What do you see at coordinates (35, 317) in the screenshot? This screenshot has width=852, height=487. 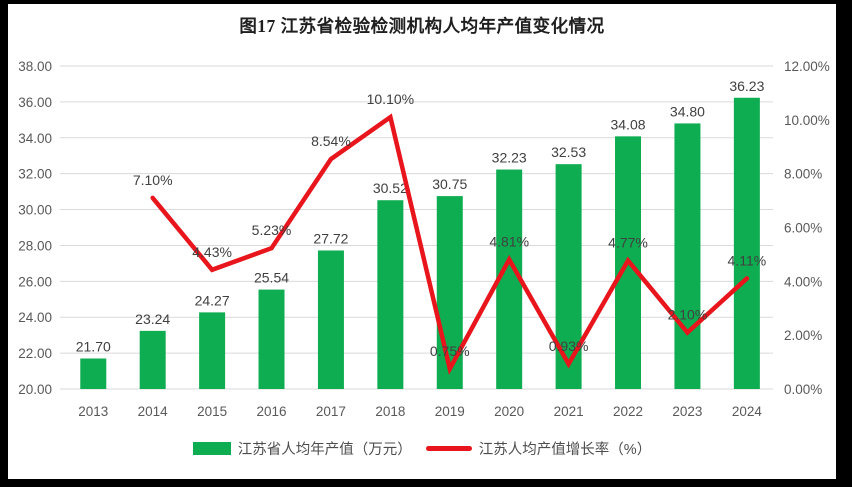 I see `left-axis-tick: 24.00` at bounding box center [35, 317].